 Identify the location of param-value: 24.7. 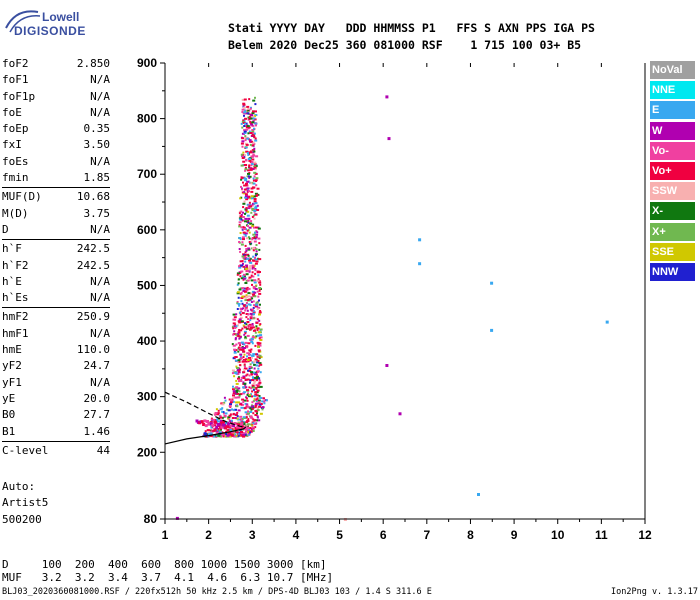
(97, 366).